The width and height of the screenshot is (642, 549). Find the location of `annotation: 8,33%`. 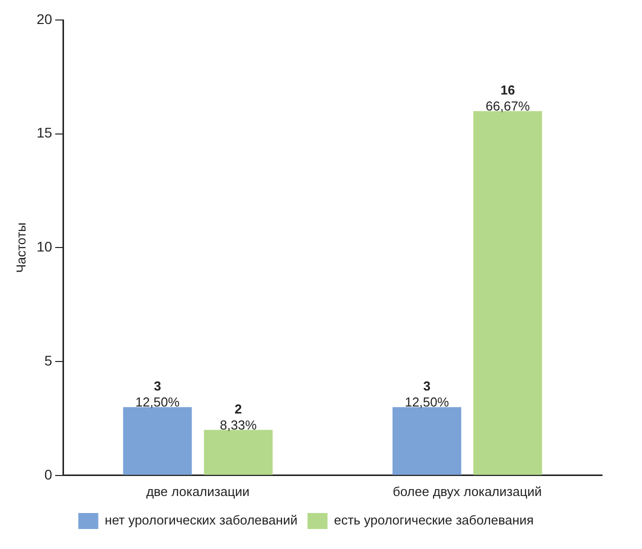

annotation: 8,33% is located at coordinates (239, 424).